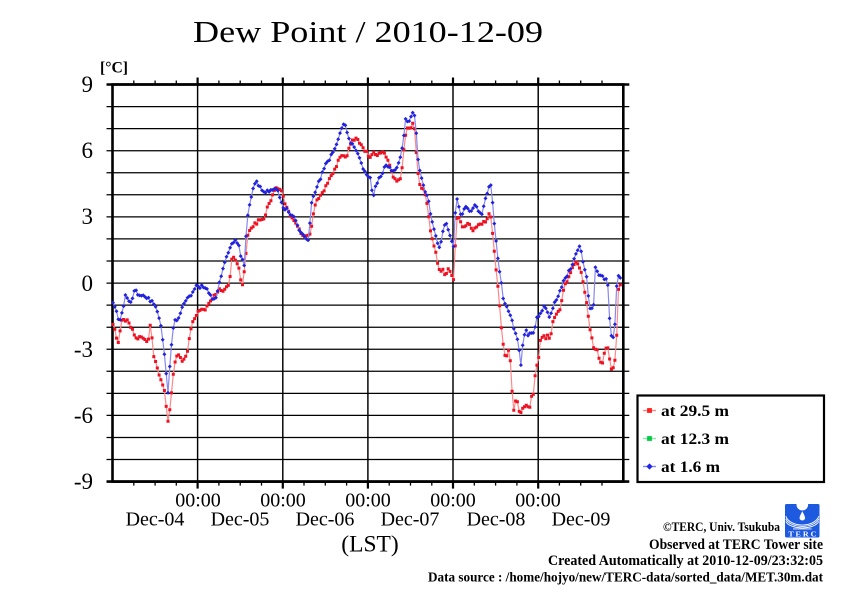 This screenshot has width=842, height=595. Describe the element at coordinates (88, 150) in the screenshot. I see `svg-text: 6` at that location.